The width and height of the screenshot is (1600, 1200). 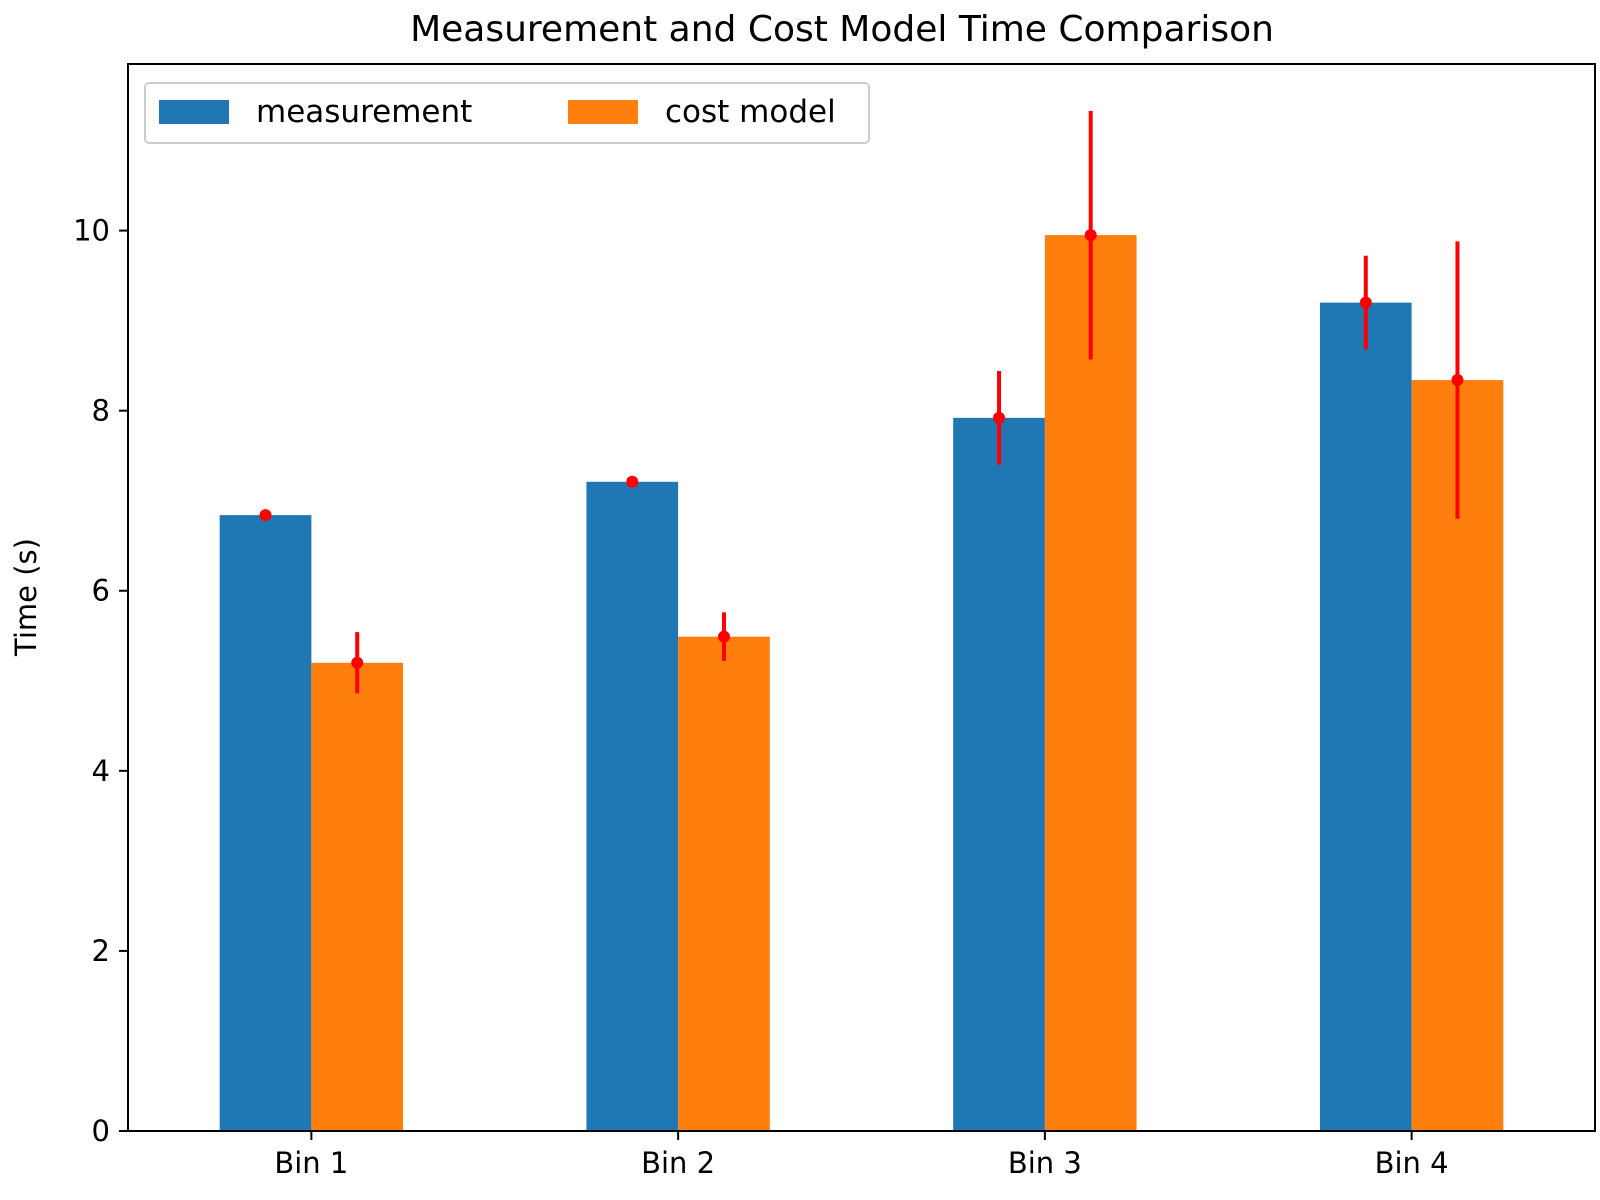 What do you see at coordinates (1045, 1163) in the screenshot?
I see `x-tick-label-bin-3: Bin 3` at bounding box center [1045, 1163].